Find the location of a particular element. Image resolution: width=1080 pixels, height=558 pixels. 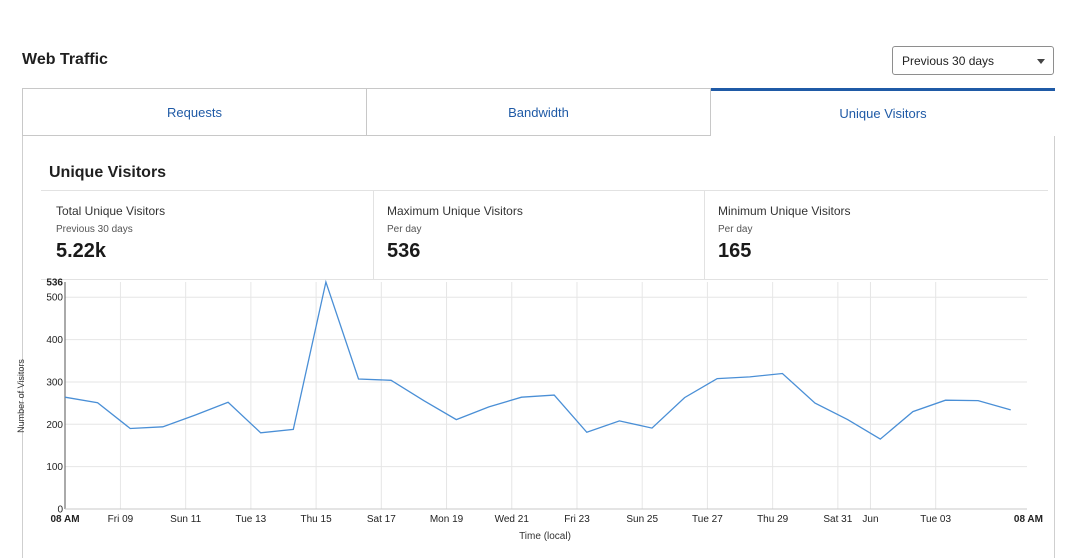

x-tick-label: Sun 11 is located at coordinates (185, 519).